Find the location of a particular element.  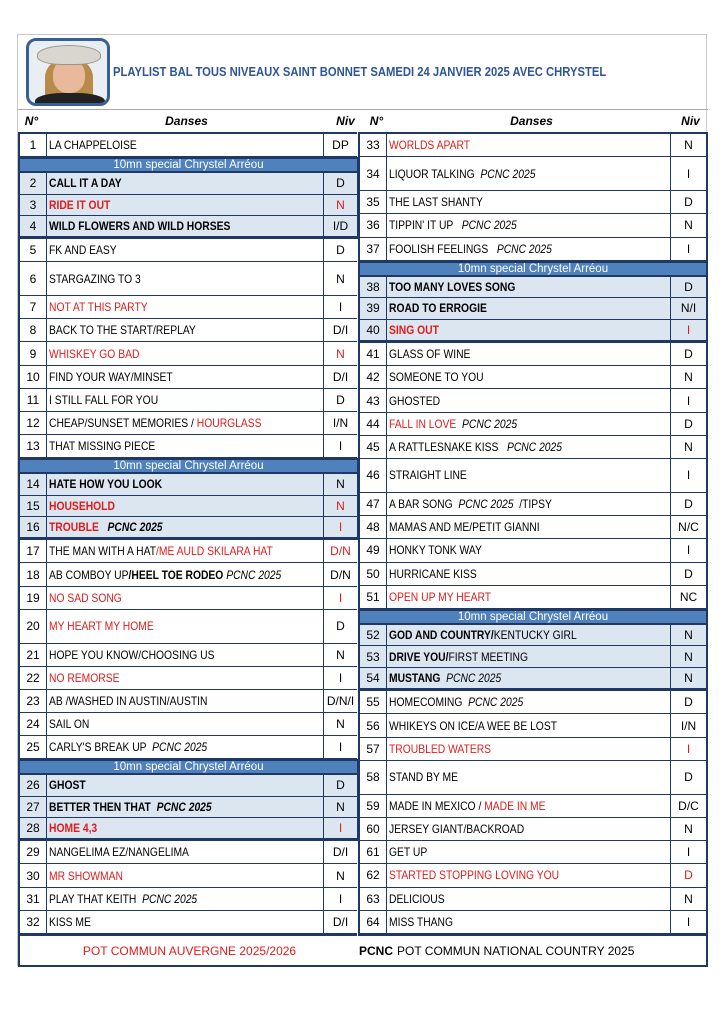

dance-segment: STARTED STOPPING LOVING YOU is located at coordinates (474, 875).